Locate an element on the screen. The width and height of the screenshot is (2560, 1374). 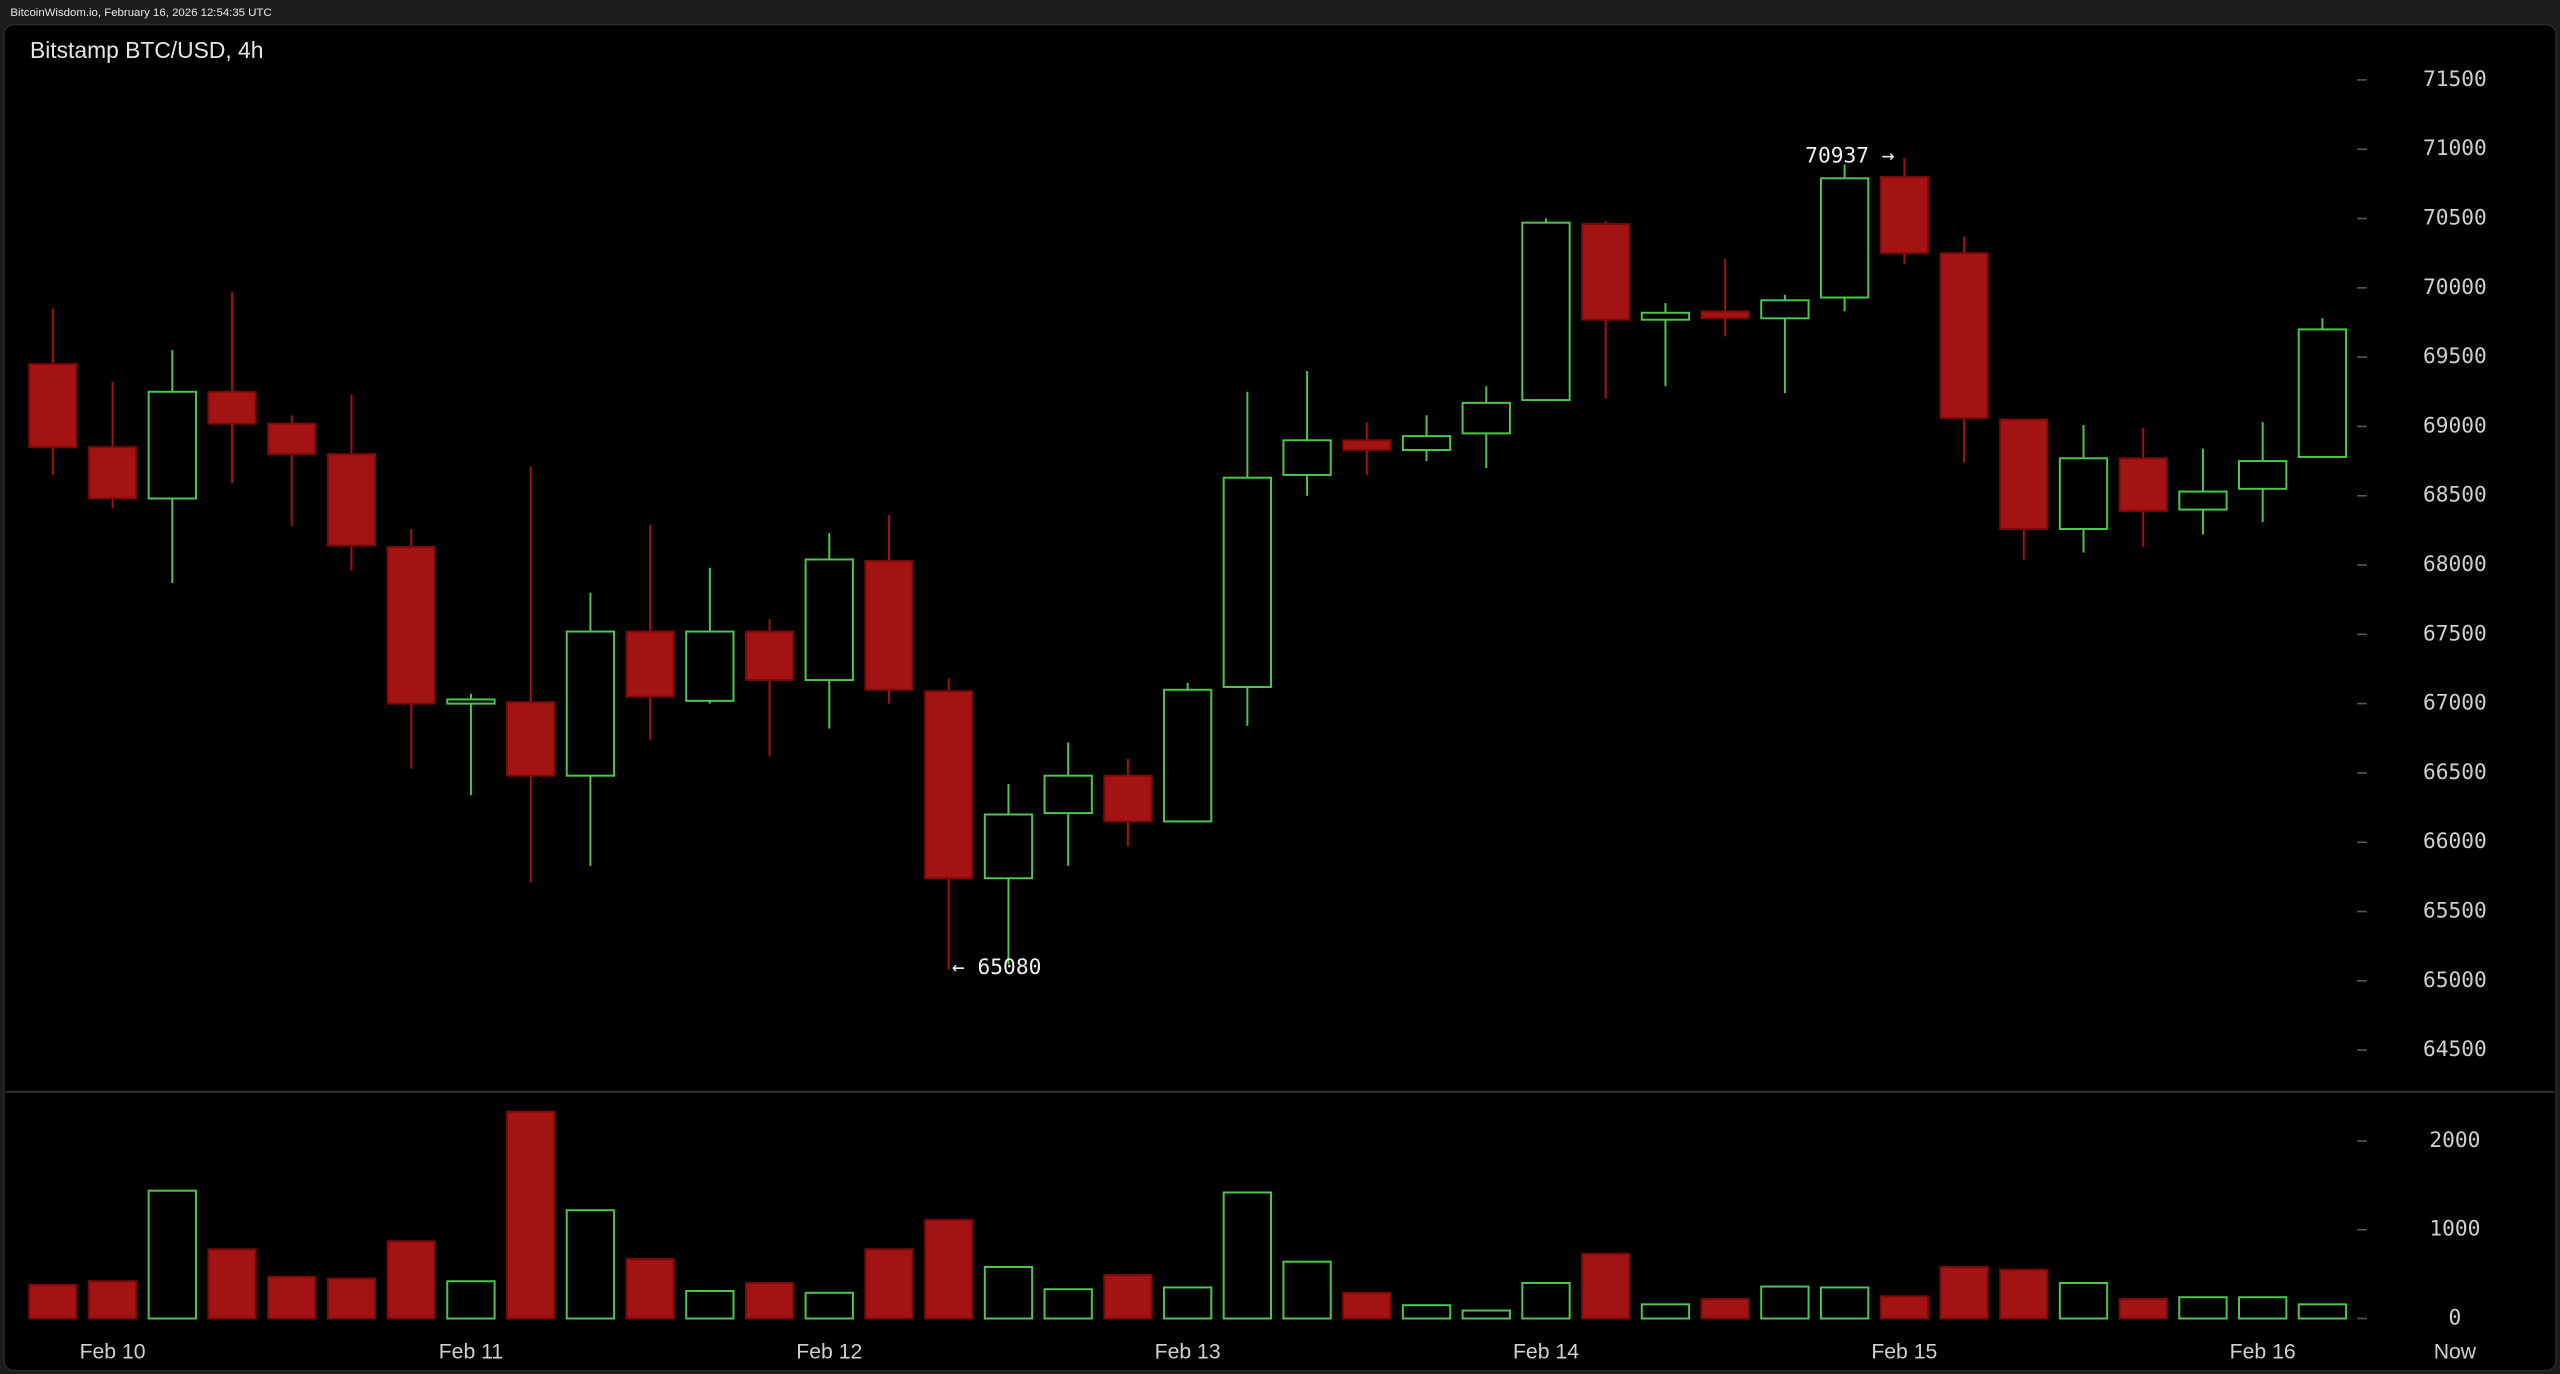
y-tick-label: 64500 is located at coordinates (2455, 1049).